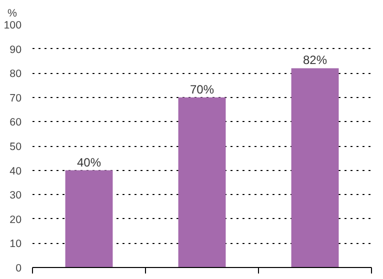 The height and width of the screenshot is (279, 383). I want to click on y-axis-title: %, so click(13, 14).